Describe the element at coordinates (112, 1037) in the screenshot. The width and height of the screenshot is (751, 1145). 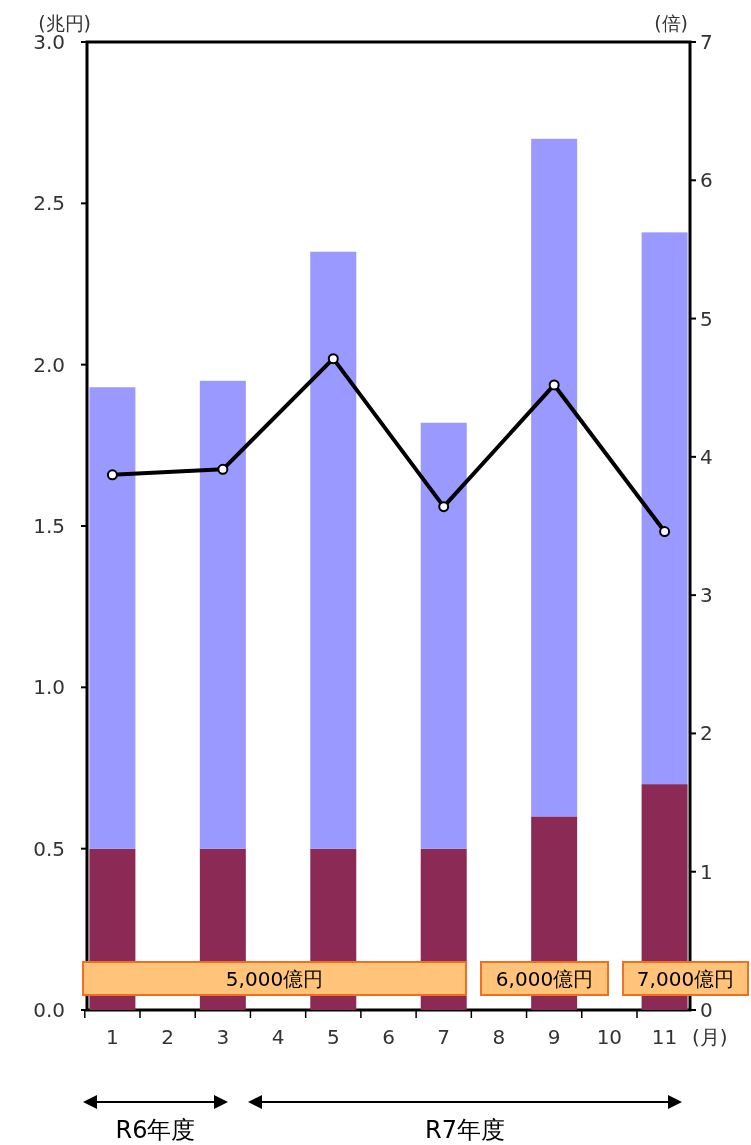
I see `x-tick-label: 1` at that location.